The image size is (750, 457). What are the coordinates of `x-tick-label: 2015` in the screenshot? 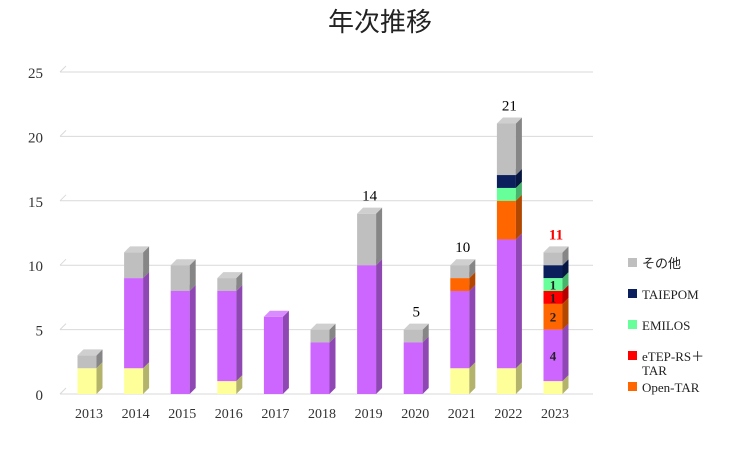 It's located at (182, 414).